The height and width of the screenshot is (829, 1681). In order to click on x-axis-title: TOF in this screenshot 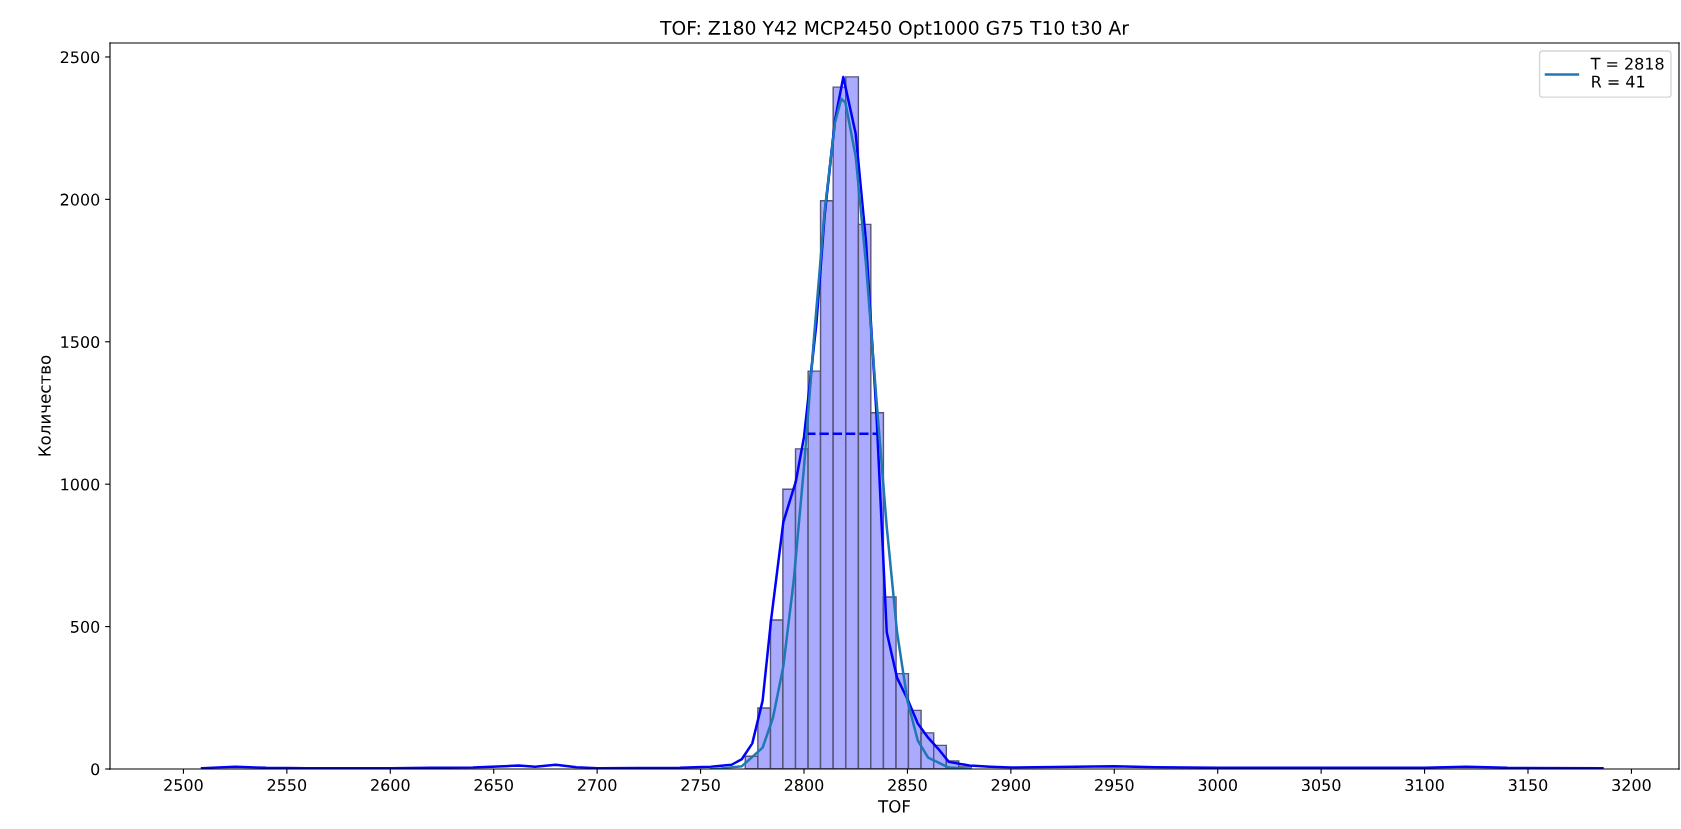, I will do `click(894, 806)`.